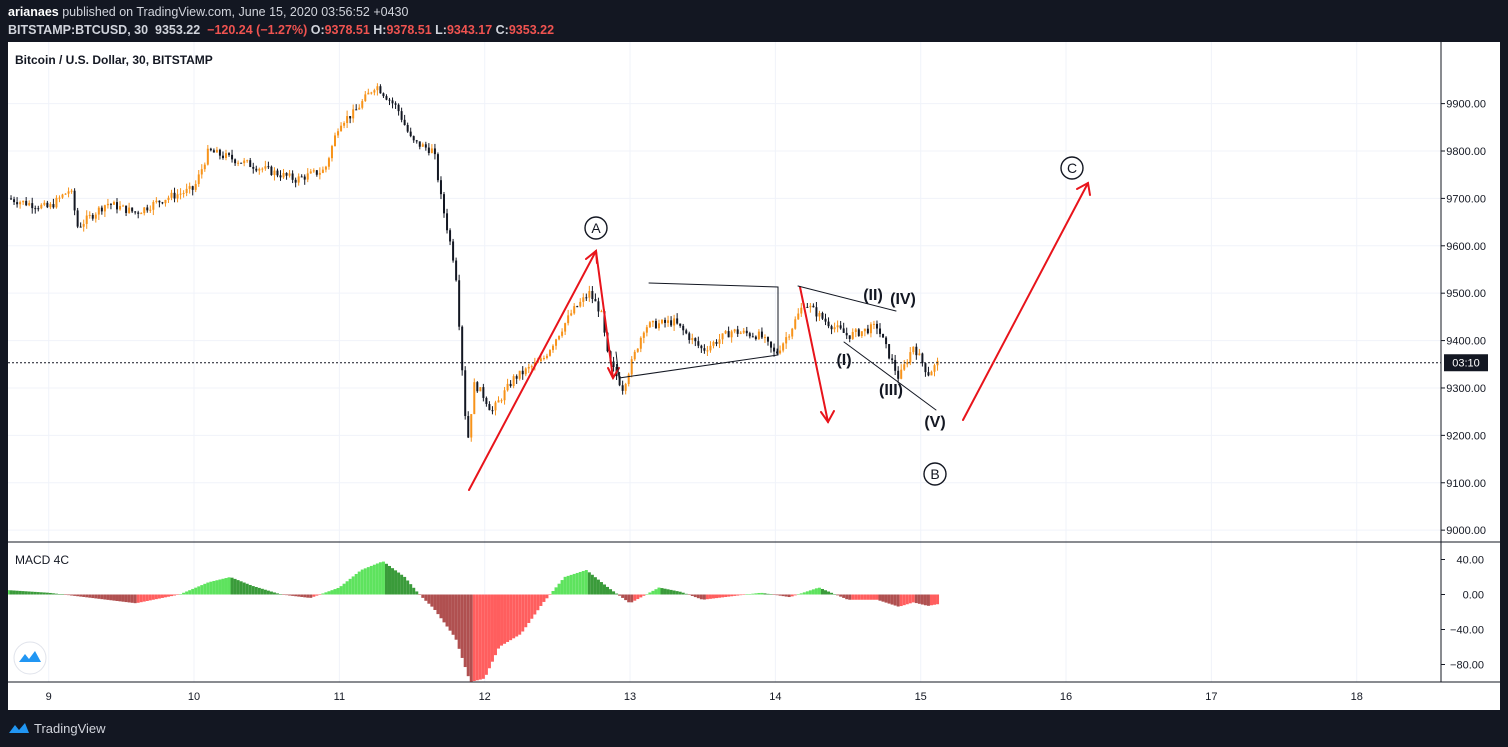 The image size is (1508, 747). I want to click on y-tick-label: 9100.00, so click(1466, 484).